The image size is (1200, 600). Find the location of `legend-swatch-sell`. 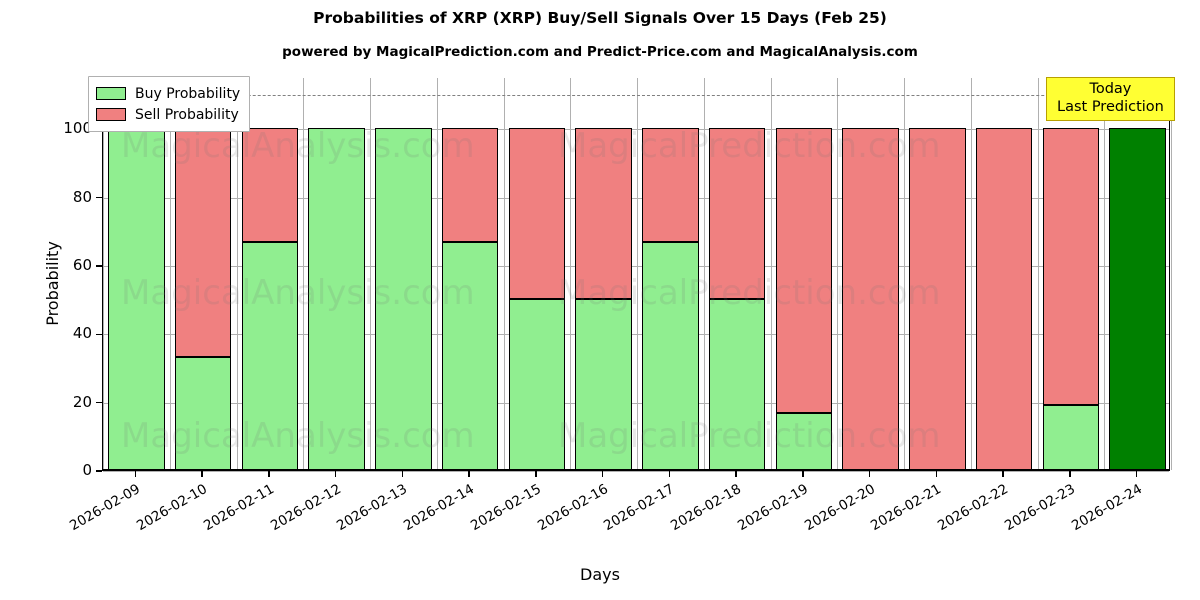

legend-swatch-sell is located at coordinates (111, 114).